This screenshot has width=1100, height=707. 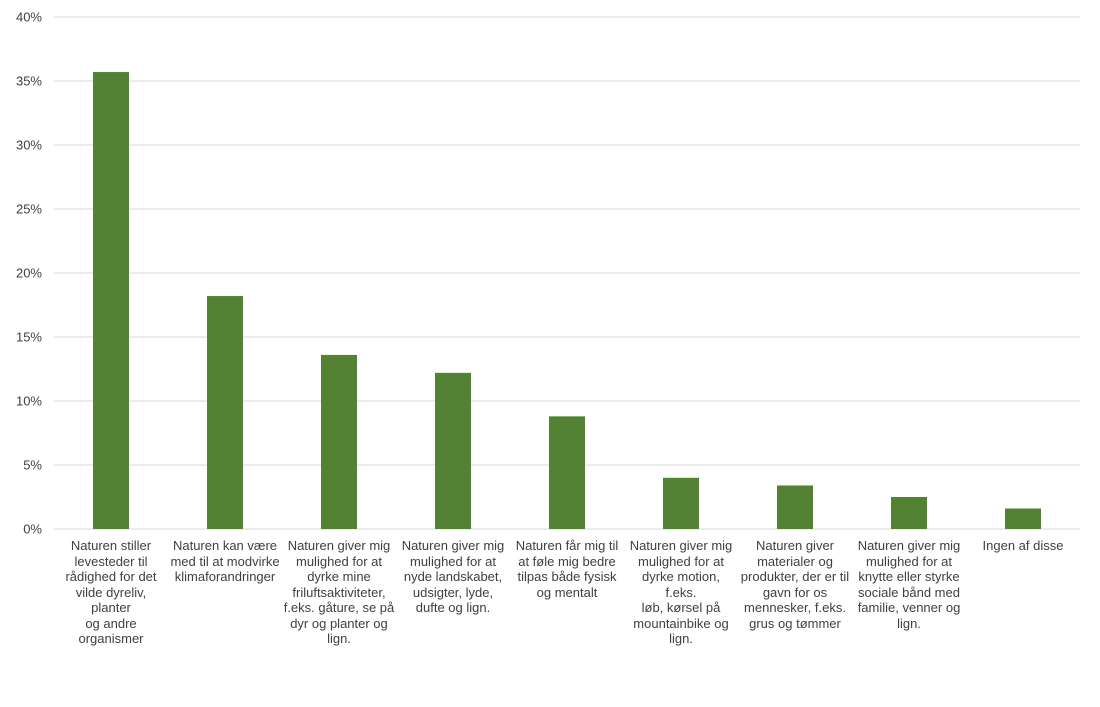 What do you see at coordinates (32, 465) in the screenshot?
I see `y-tick-label: 5%` at bounding box center [32, 465].